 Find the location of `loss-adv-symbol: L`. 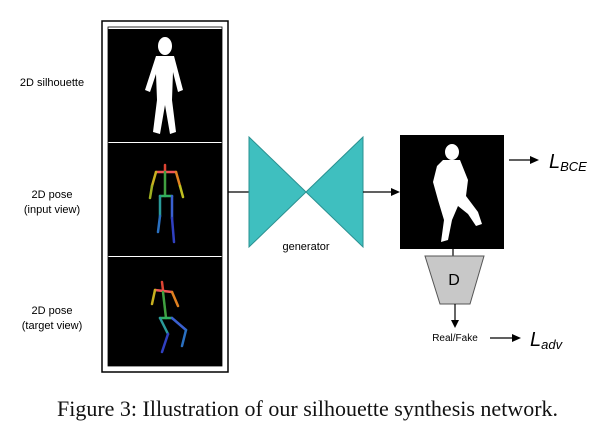

loss-adv-symbol: L is located at coordinates (535, 340).